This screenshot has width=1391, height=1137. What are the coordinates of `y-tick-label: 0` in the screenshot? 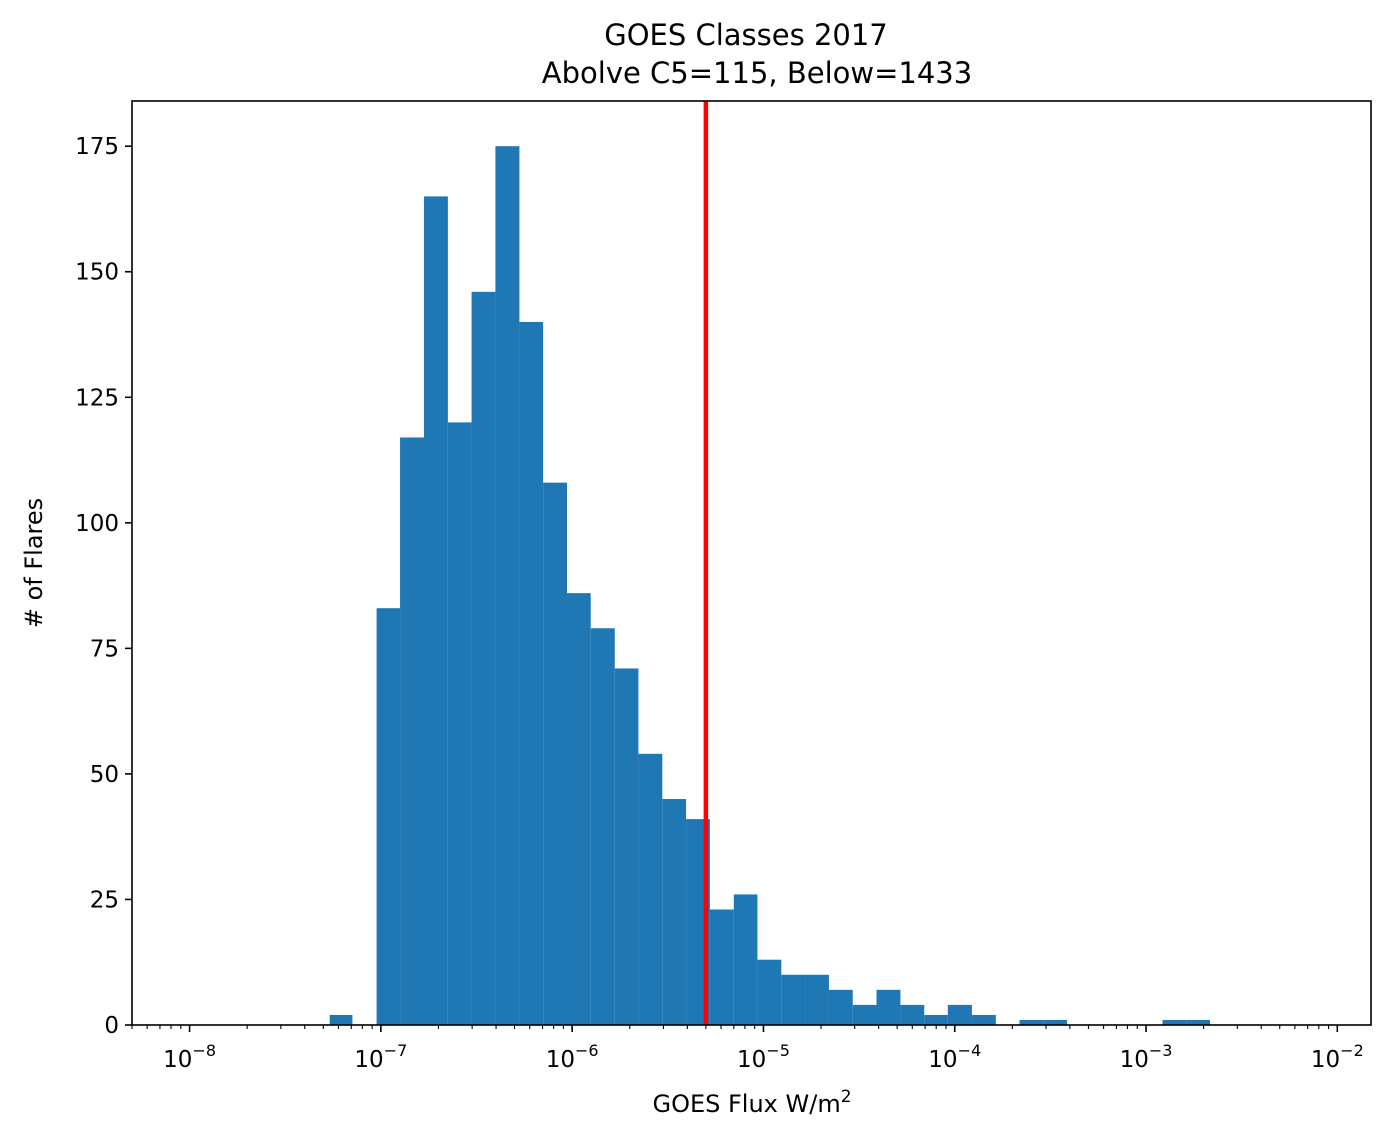 It's located at (111, 1026).